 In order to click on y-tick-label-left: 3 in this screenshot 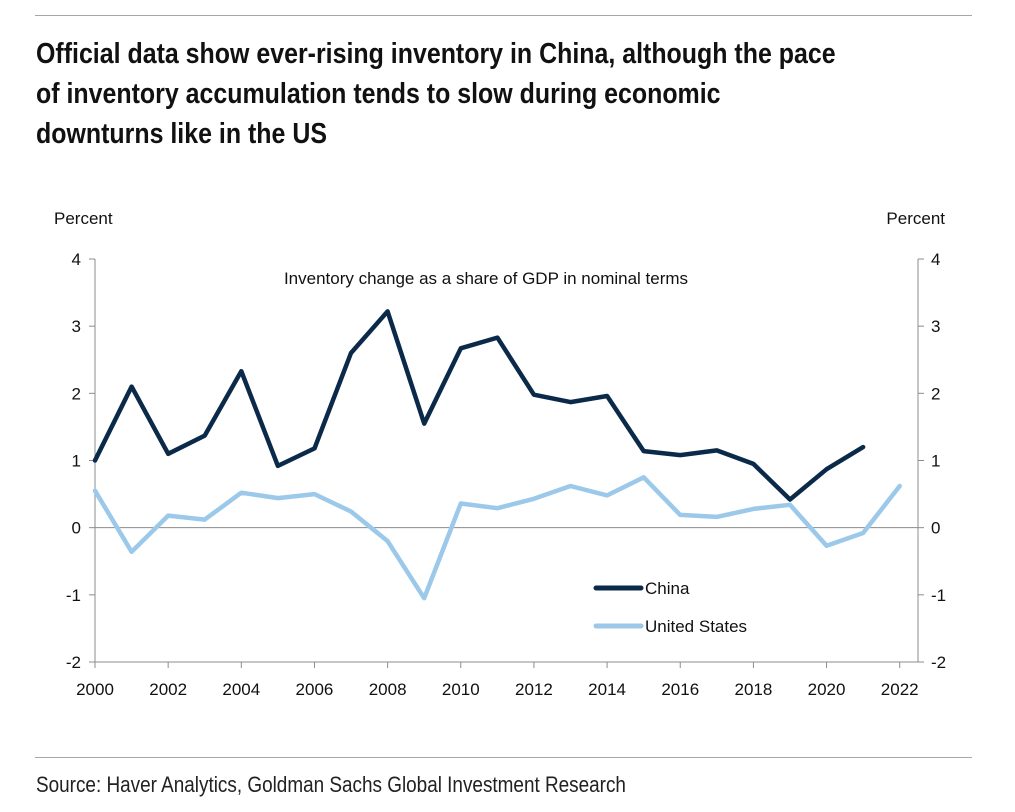, I will do `click(76, 326)`.